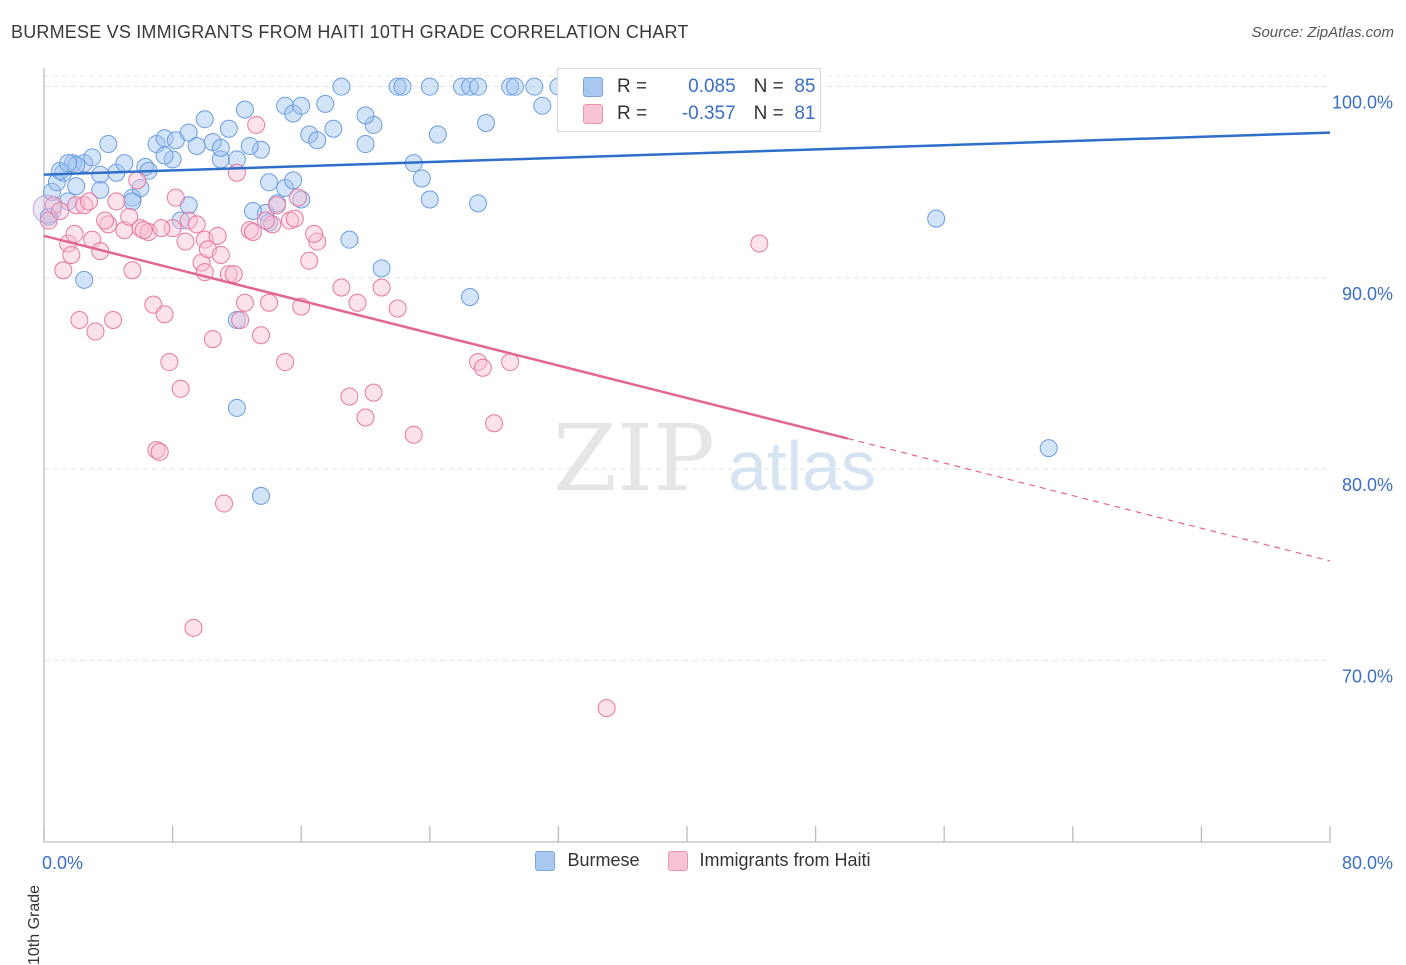  I want to click on legend-r-value-burmese: 0.085, so click(712, 86).